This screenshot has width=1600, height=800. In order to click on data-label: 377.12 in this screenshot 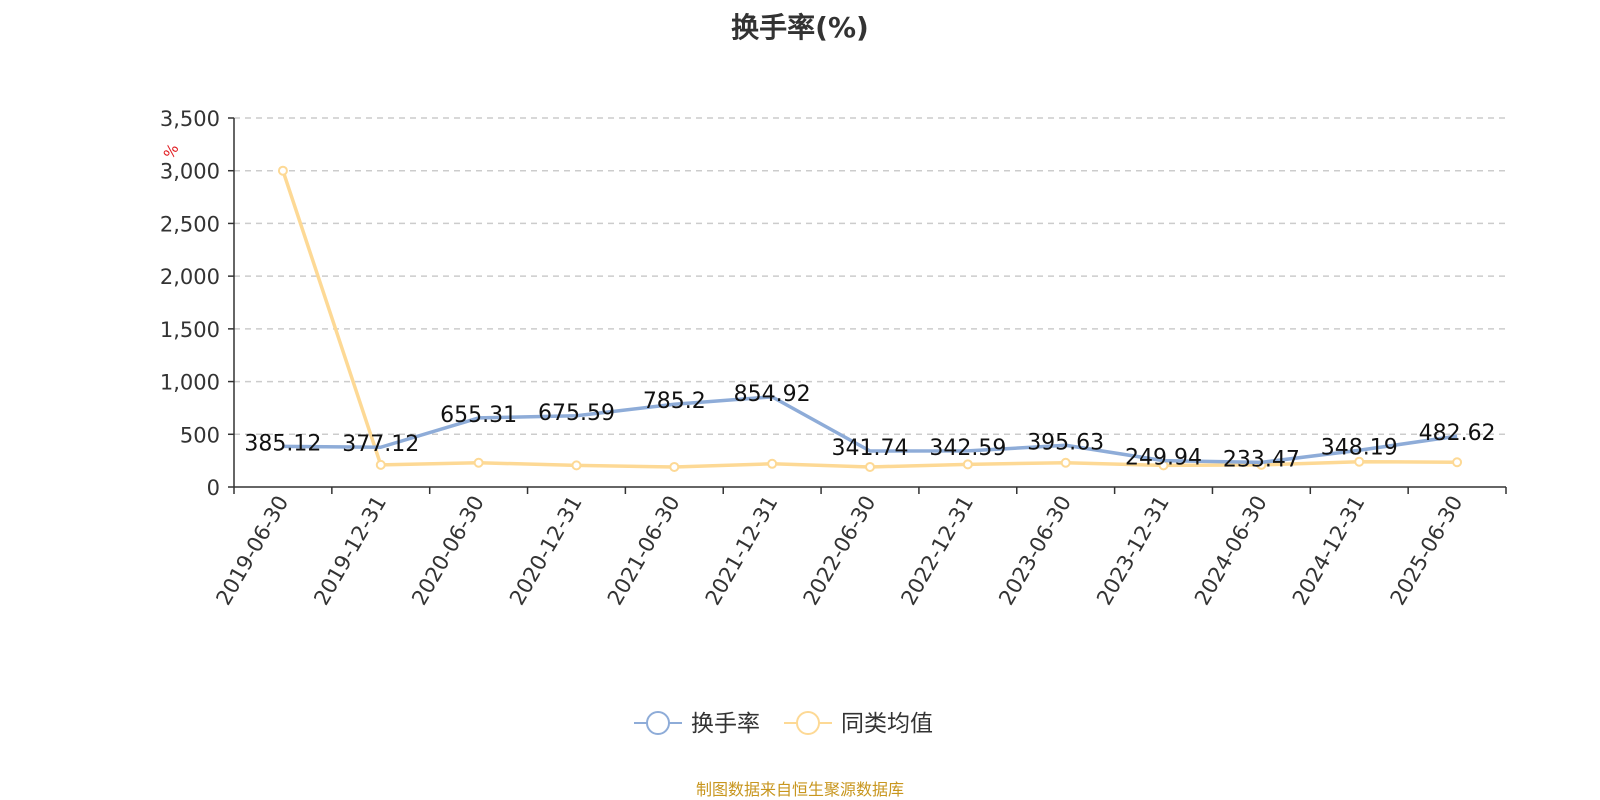, I will do `click(380, 444)`.